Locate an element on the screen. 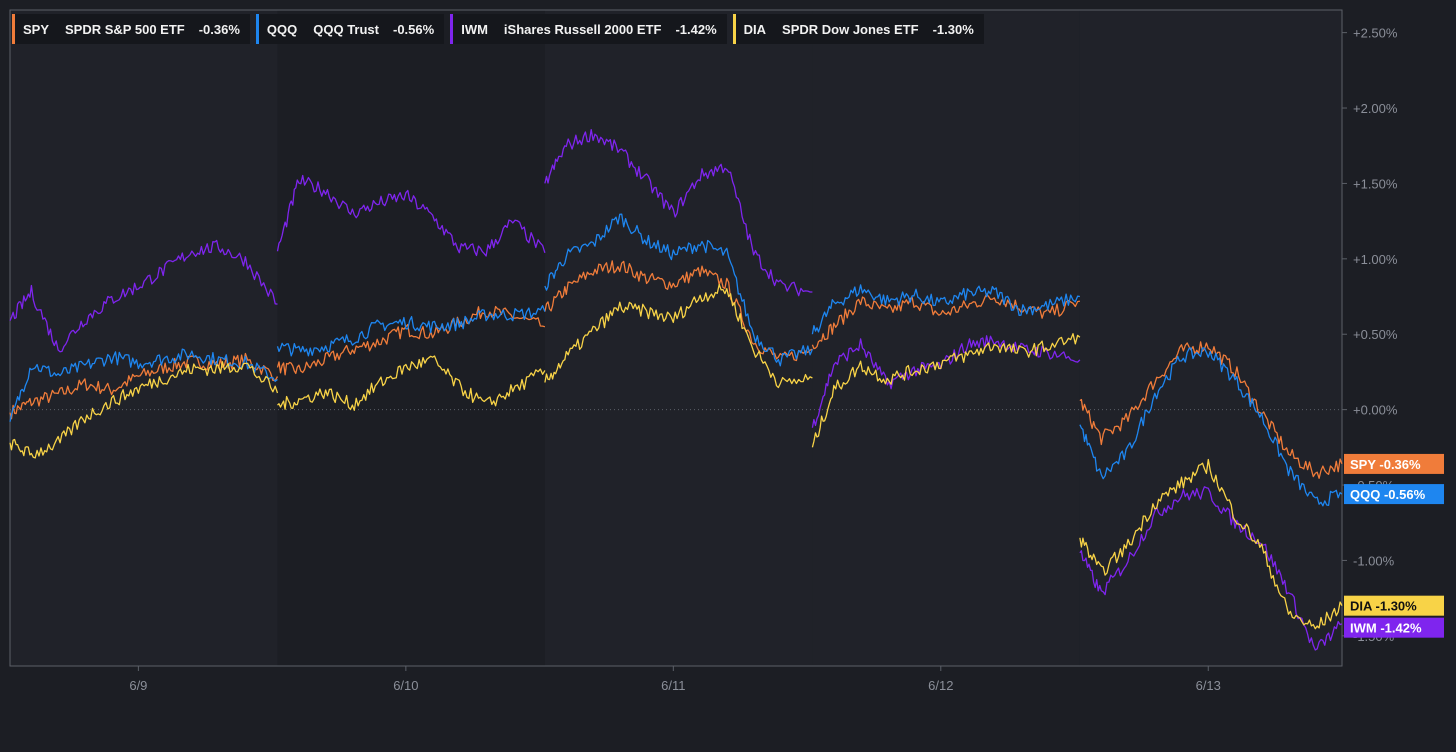 Image resolution: width=1456 pixels, height=752 pixels. legend-swatch-spy is located at coordinates (13, 29).